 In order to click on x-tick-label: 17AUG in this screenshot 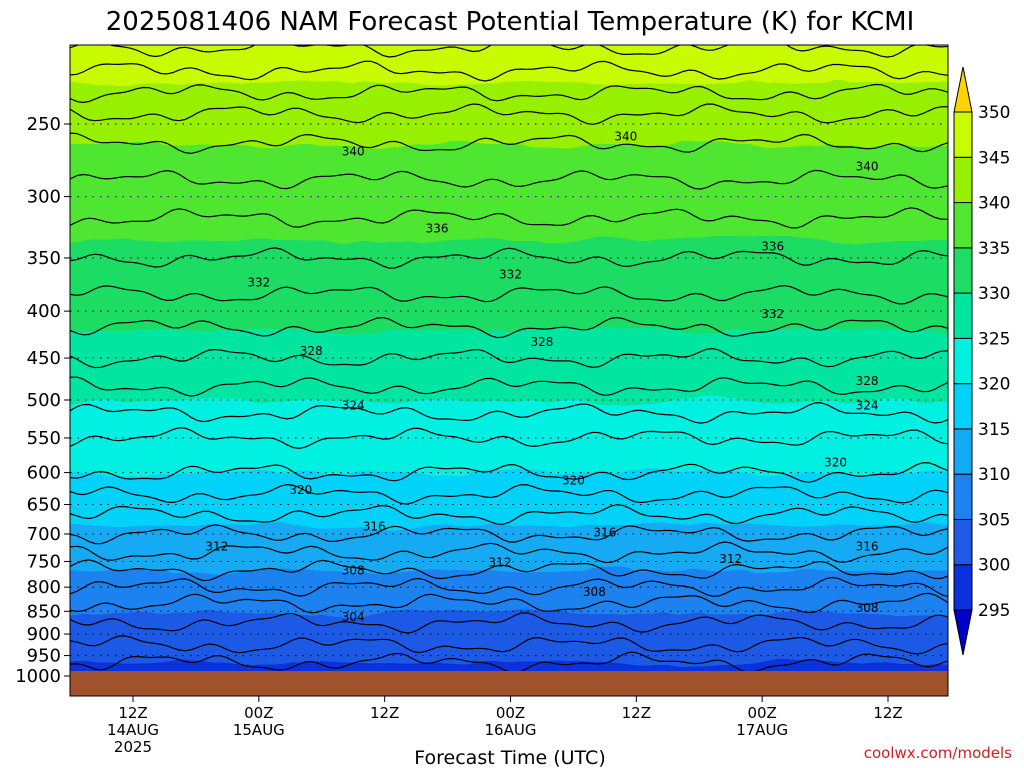, I will do `click(762, 730)`.